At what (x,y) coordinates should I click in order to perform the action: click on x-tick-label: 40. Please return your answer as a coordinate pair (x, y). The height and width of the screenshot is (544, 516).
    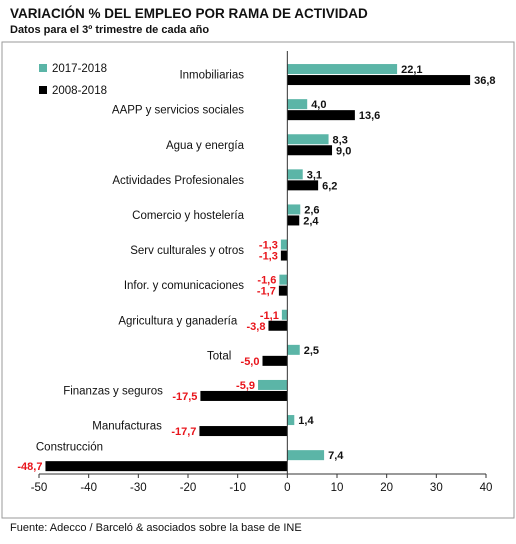
    Looking at the image, I should click on (486, 488).